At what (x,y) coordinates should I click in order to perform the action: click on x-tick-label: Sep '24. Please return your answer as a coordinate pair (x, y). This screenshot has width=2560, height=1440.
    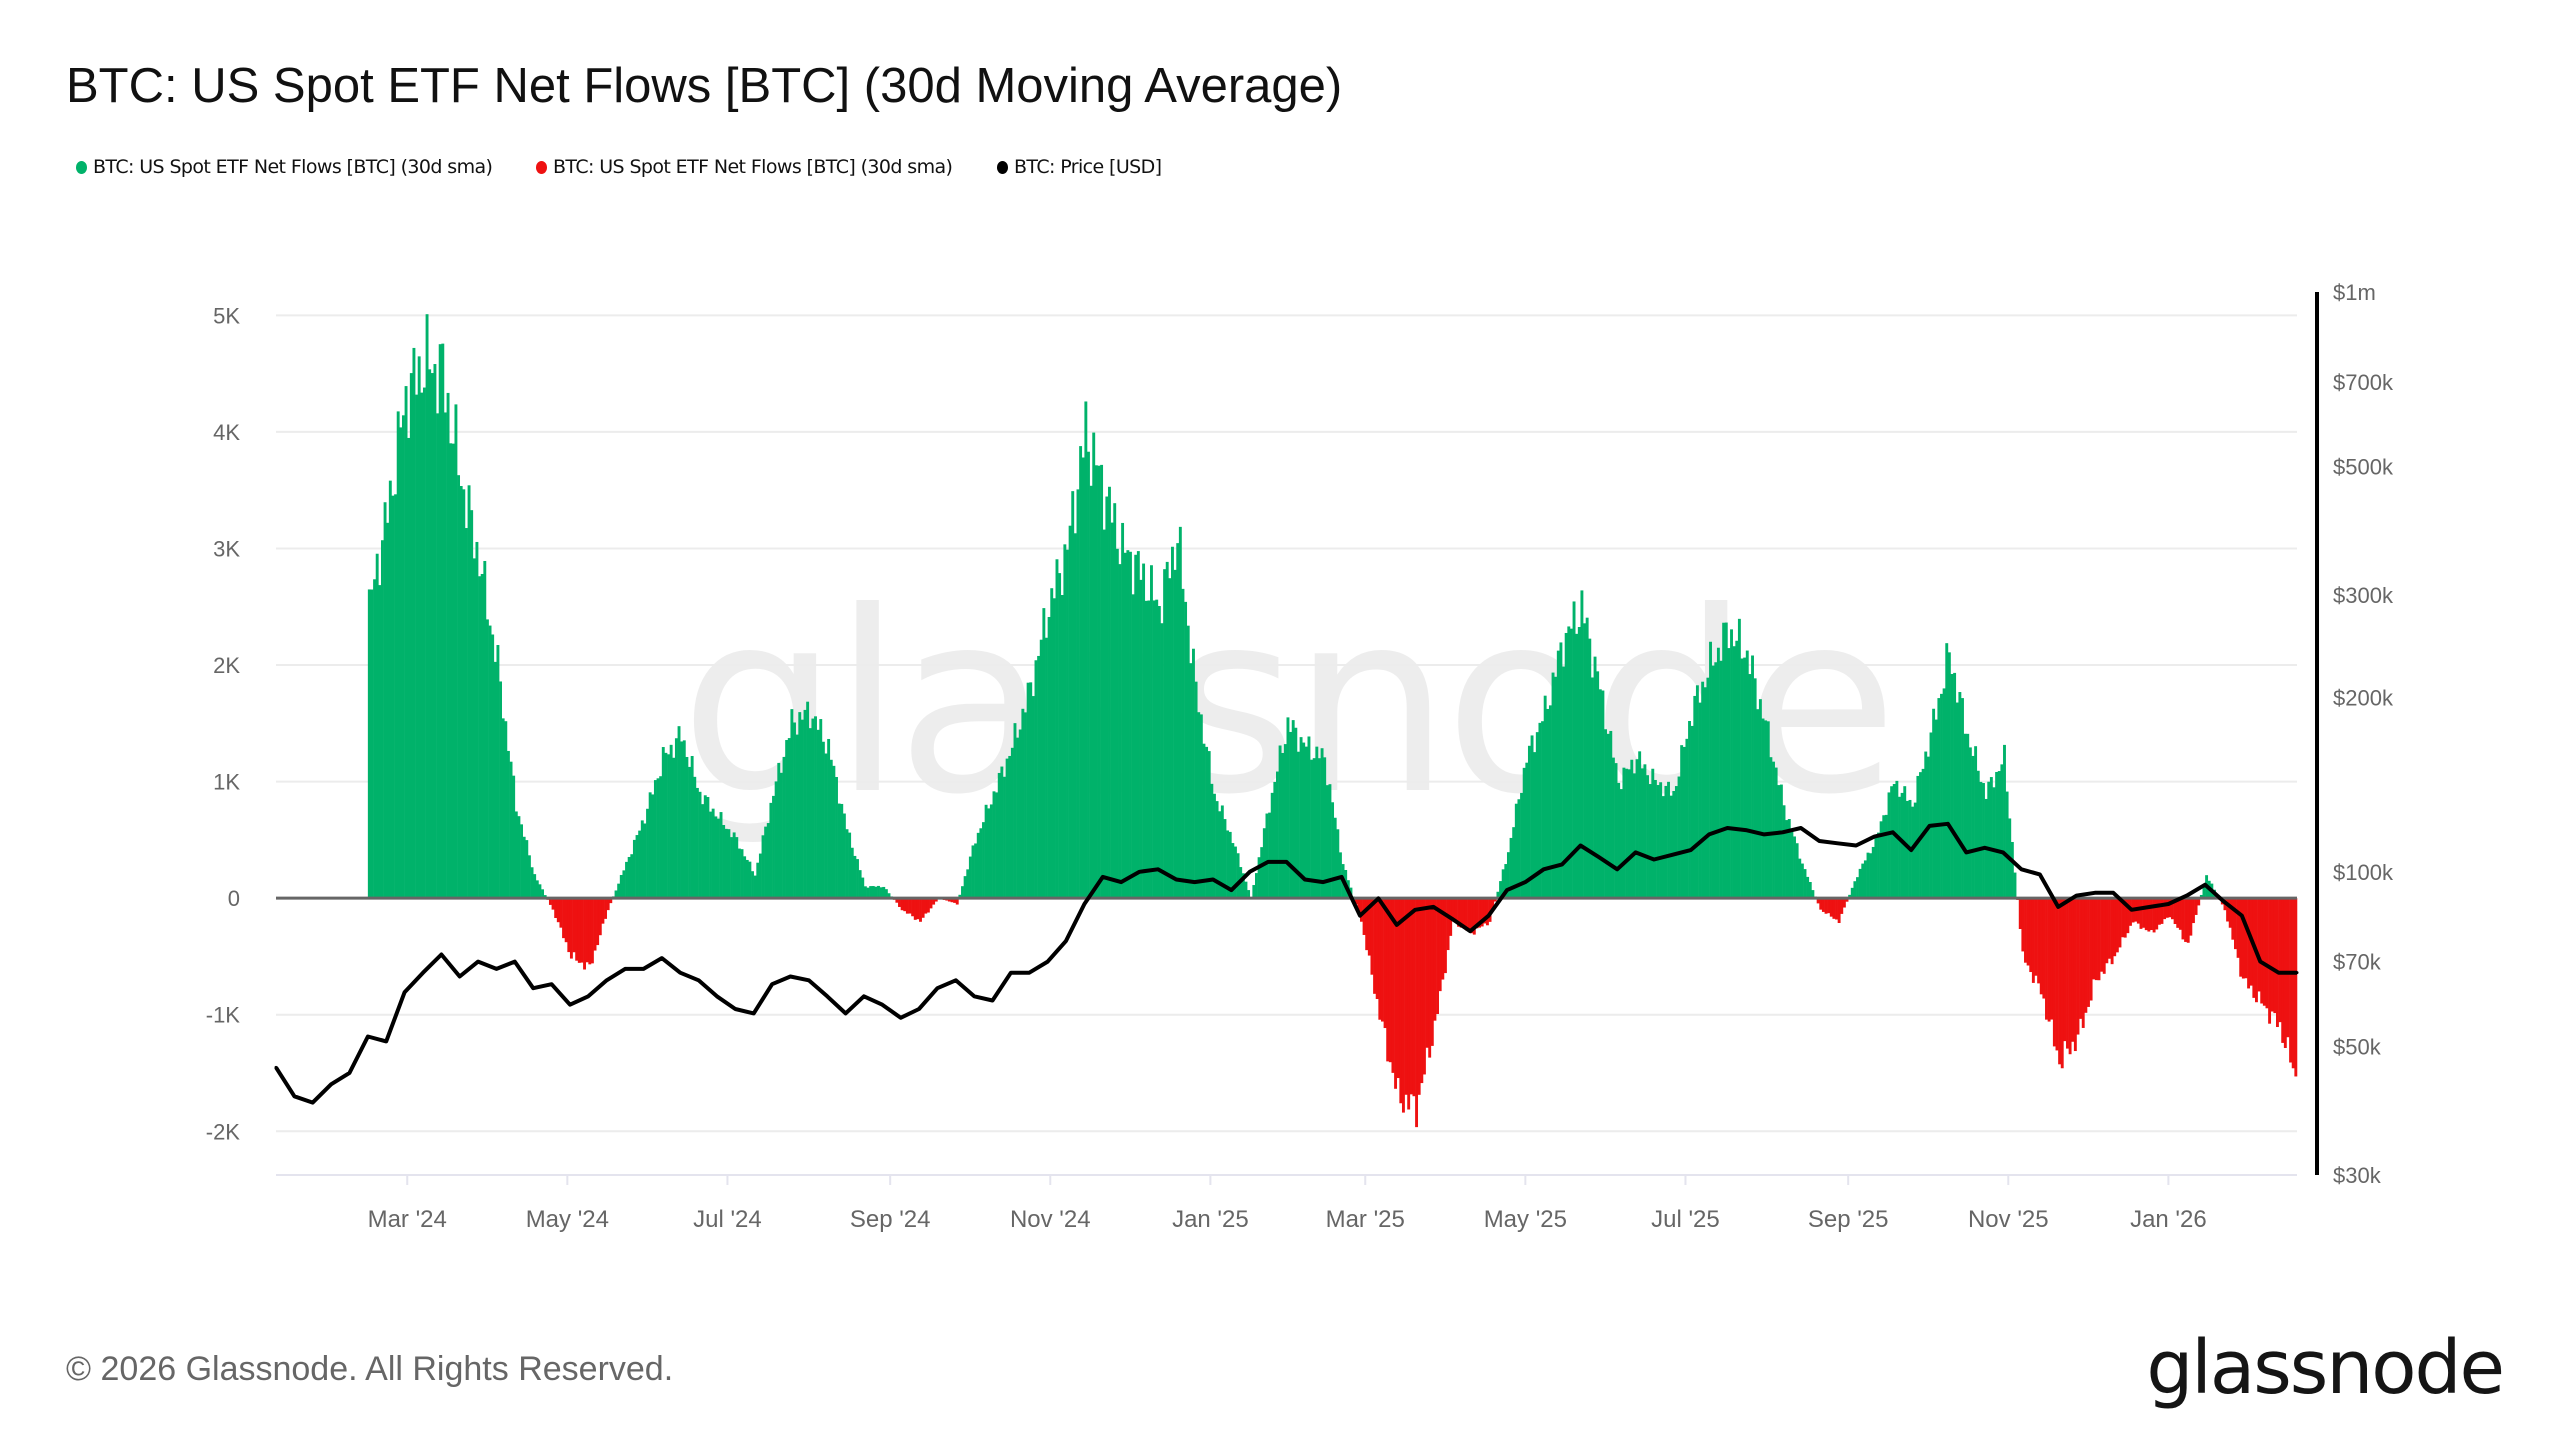
    Looking at the image, I should click on (890, 1219).